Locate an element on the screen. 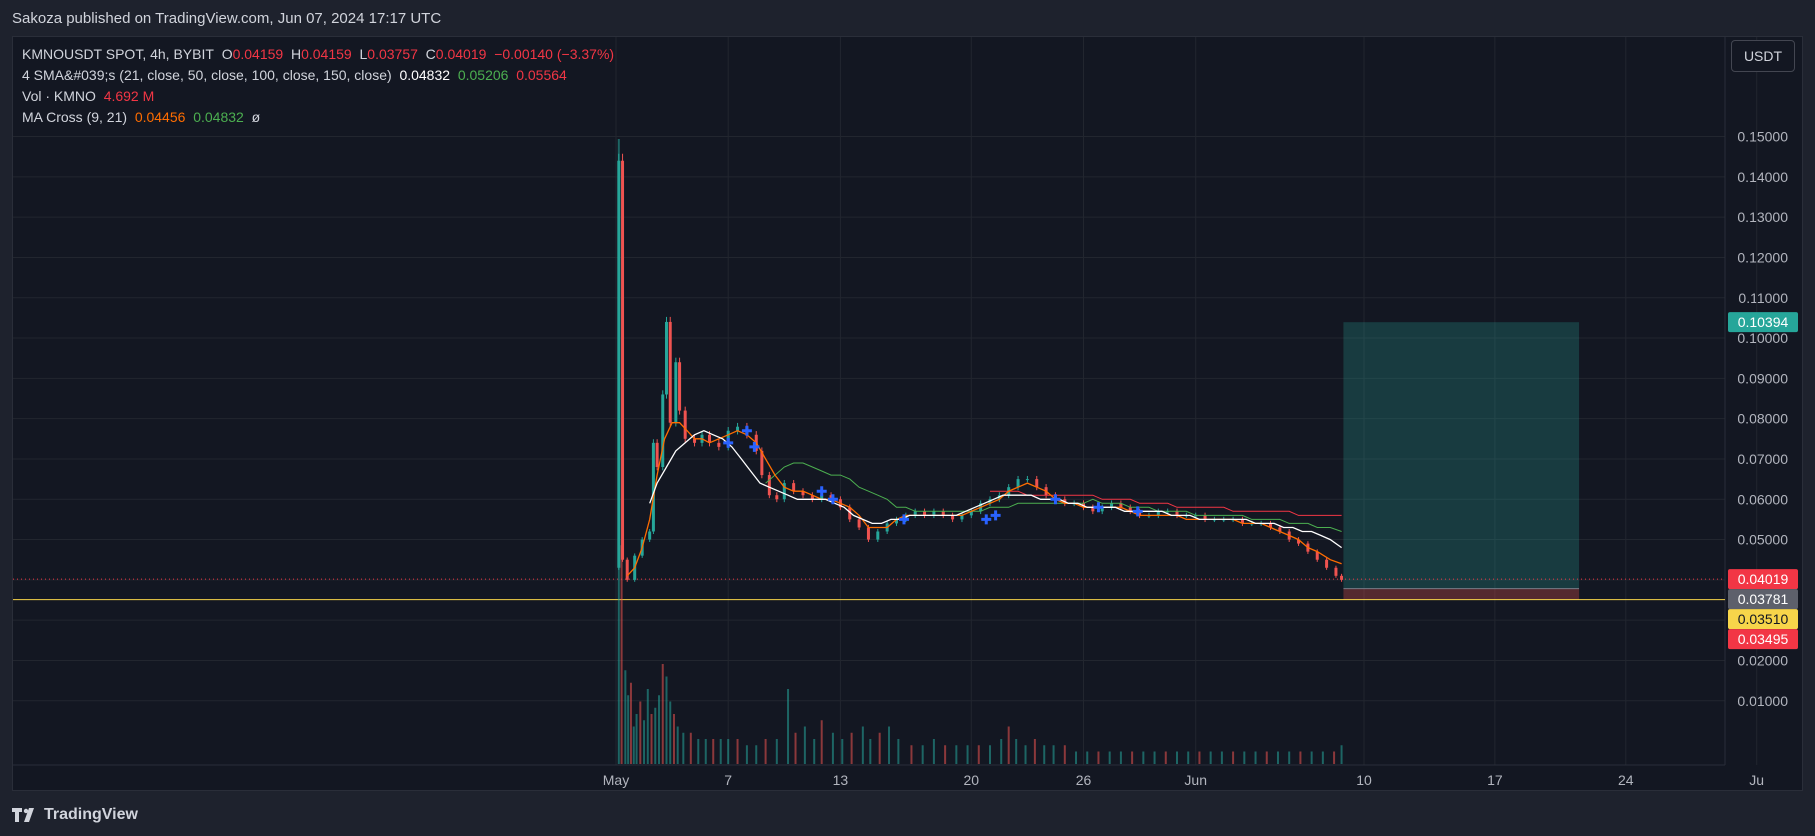 This screenshot has width=1815, height=836. x-tick-label: May is located at coordinates (616, 780).